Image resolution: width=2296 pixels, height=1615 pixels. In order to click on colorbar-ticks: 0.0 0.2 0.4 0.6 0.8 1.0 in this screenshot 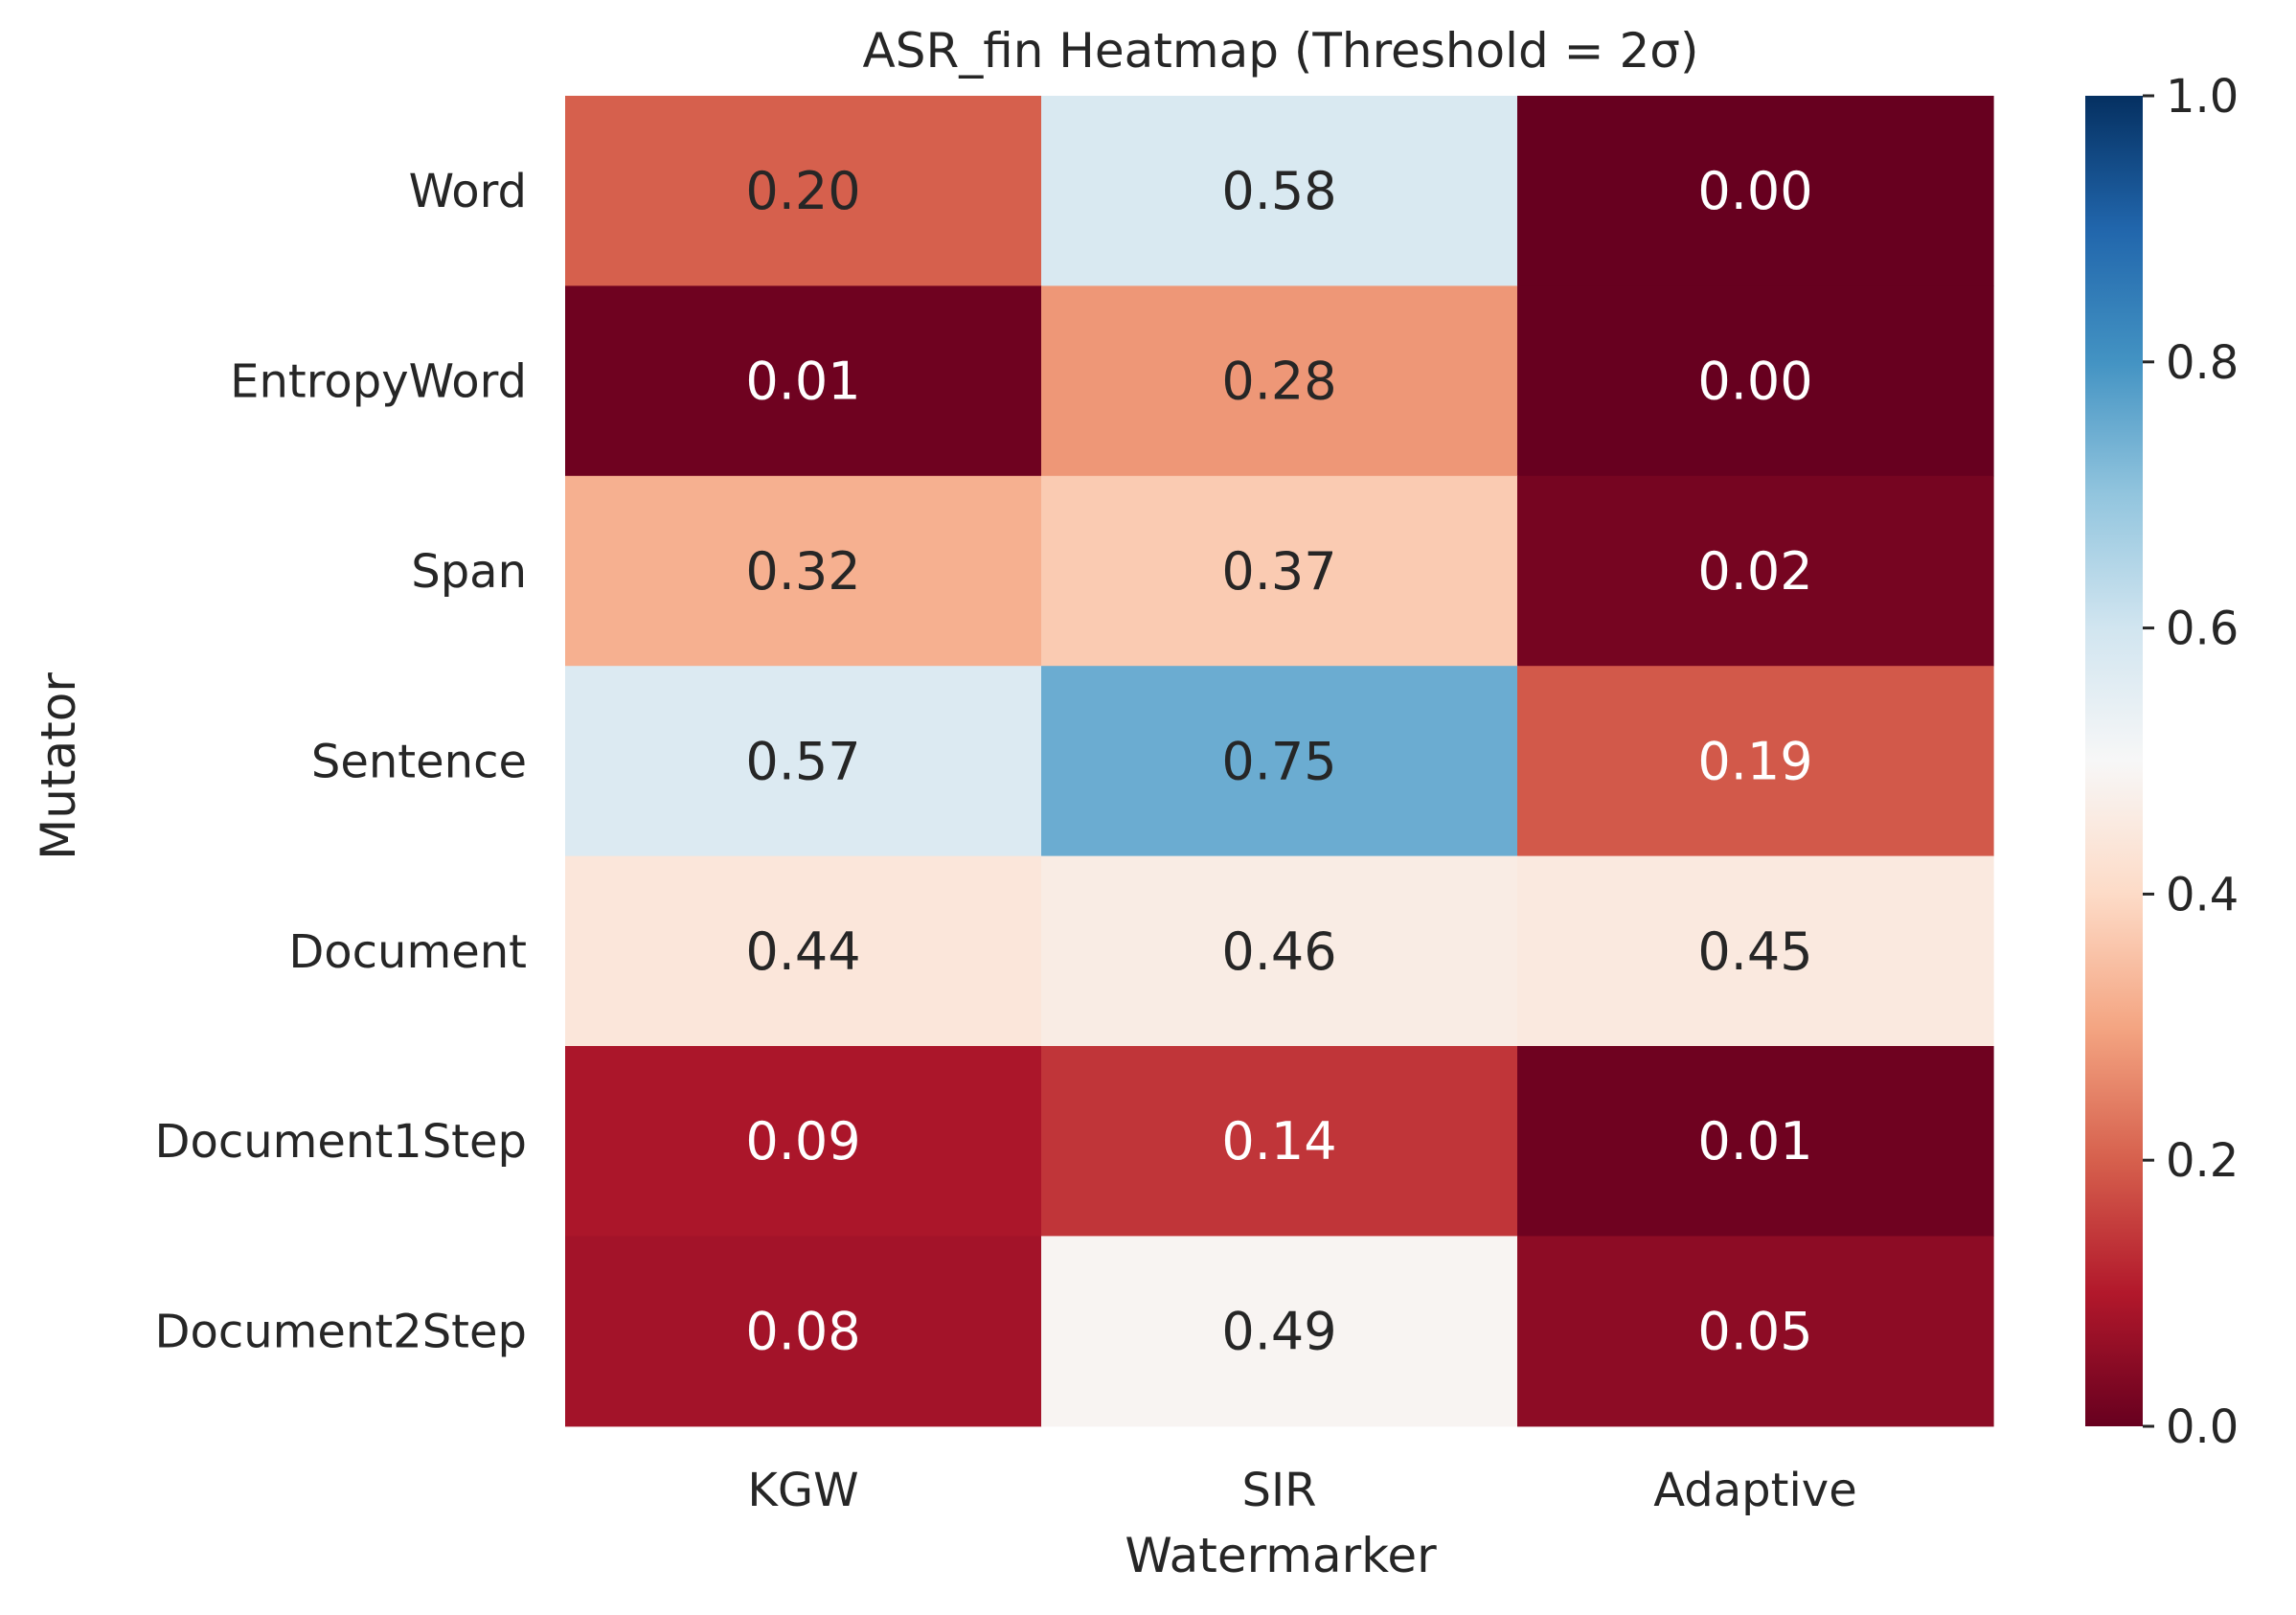, I will do `click(2191, 762)`.